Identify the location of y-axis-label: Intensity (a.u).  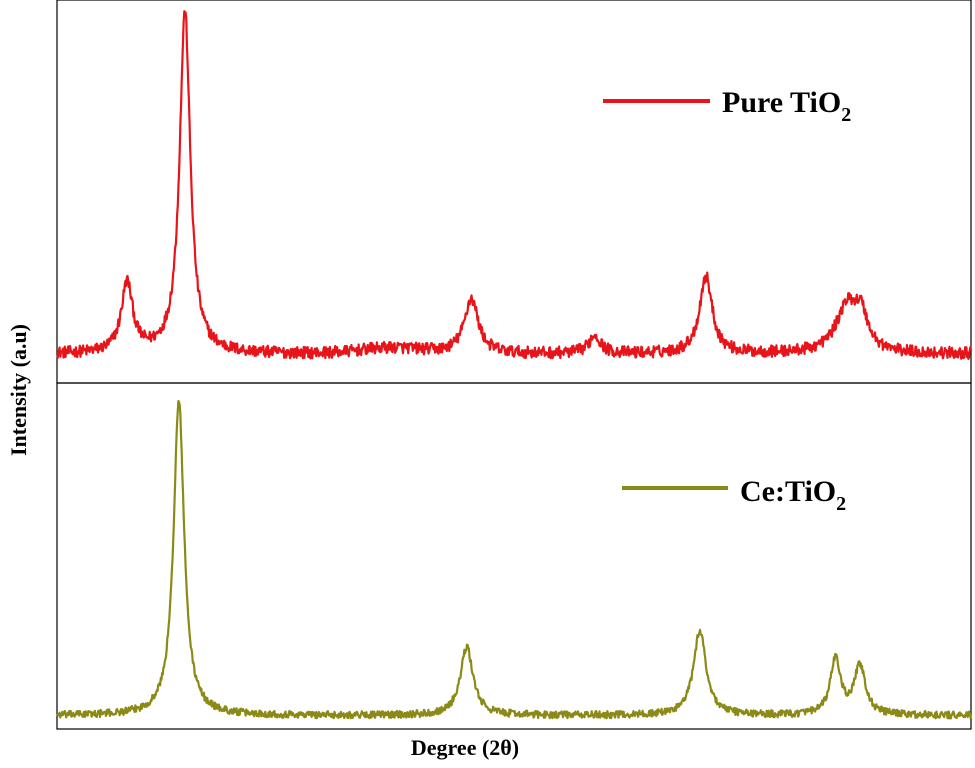
(18, 390).